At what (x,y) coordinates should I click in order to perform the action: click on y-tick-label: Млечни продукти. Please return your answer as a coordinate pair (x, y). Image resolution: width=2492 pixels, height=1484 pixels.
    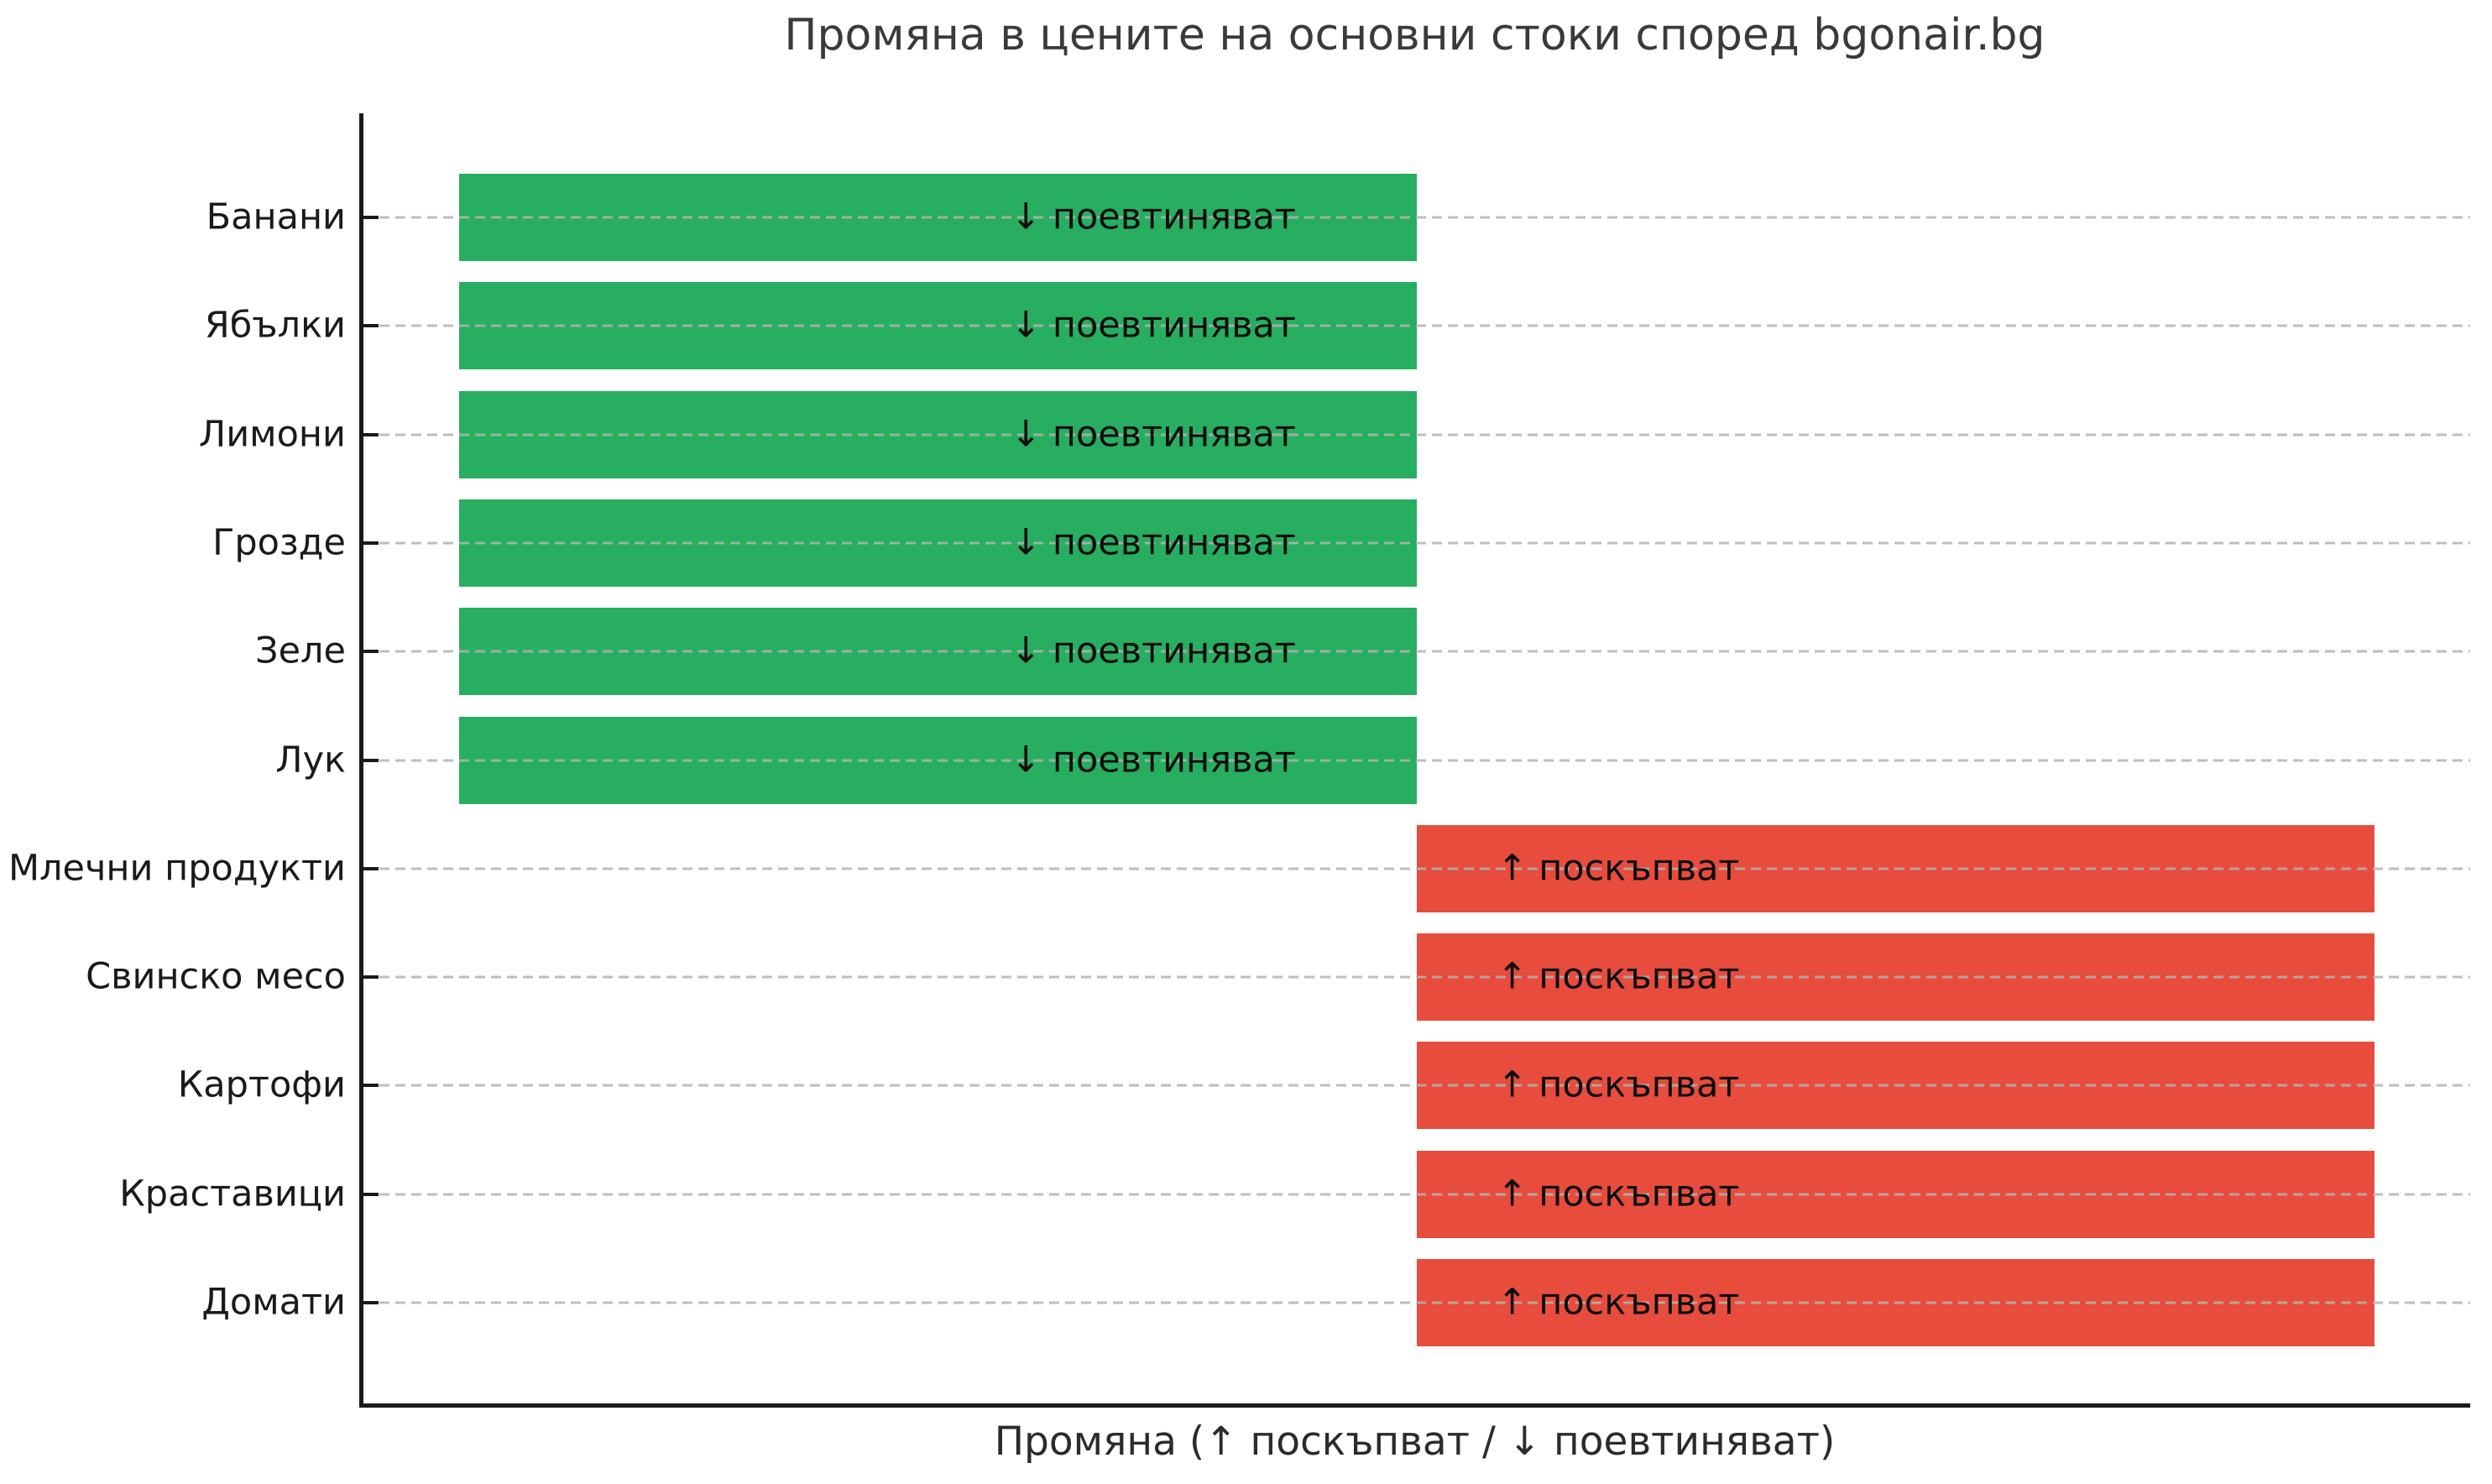
    Looking at the image, I should click on (177, 868).